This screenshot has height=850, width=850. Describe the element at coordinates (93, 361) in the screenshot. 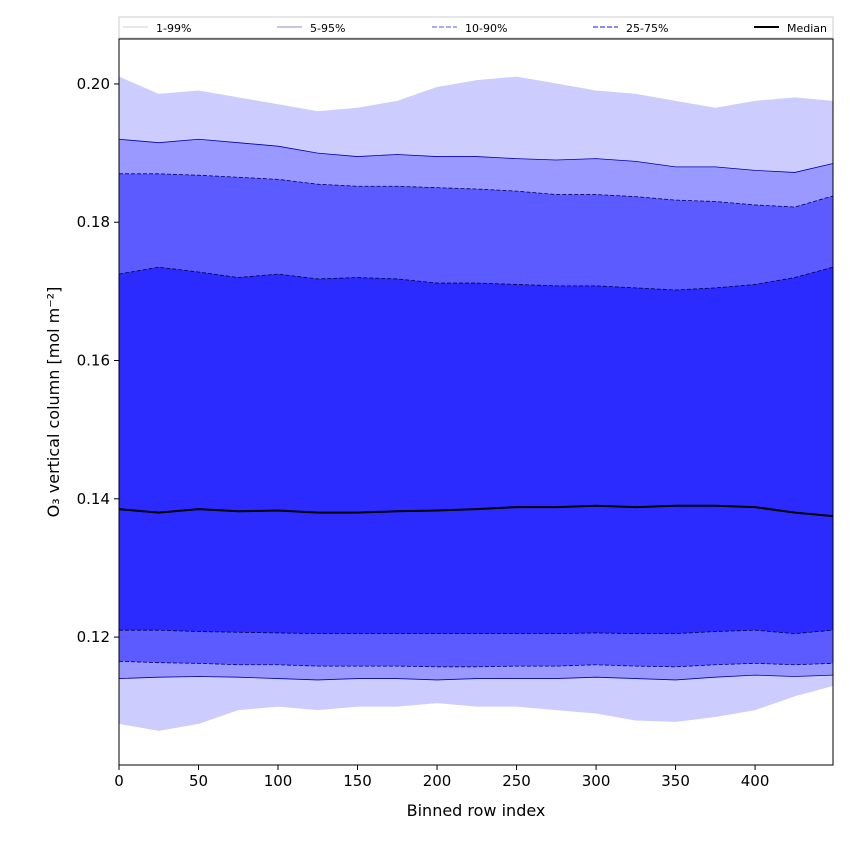

I see `y-tick-label: 0.16` at that location.